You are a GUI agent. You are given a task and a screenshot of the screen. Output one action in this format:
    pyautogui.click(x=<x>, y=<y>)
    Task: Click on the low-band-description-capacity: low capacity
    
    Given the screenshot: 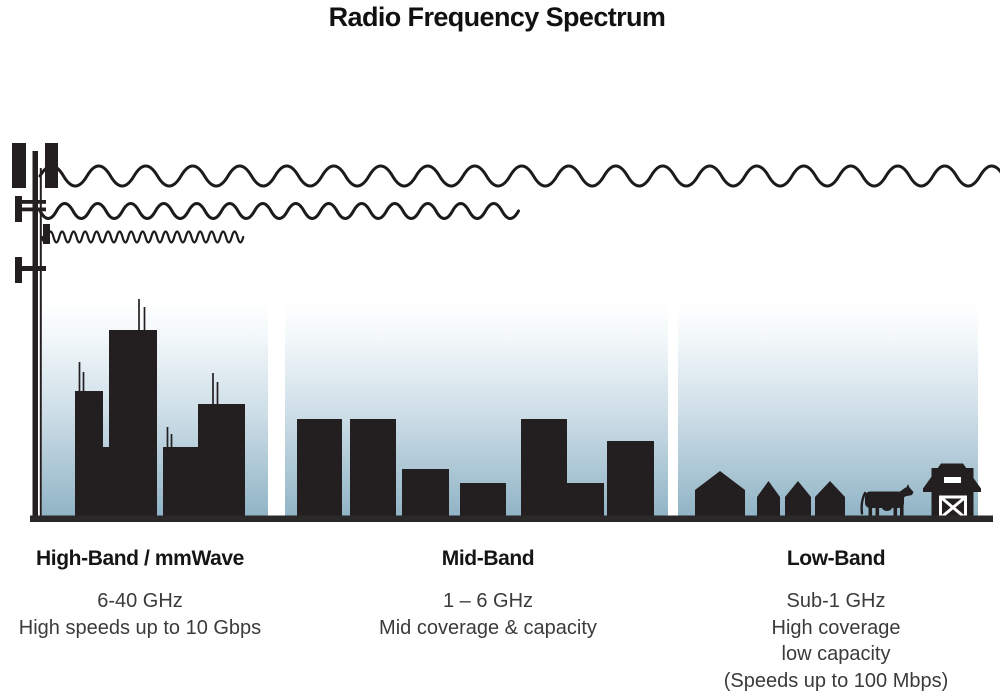 What is the action you would take?
    pyautogui.click(x=836, y=654)
    